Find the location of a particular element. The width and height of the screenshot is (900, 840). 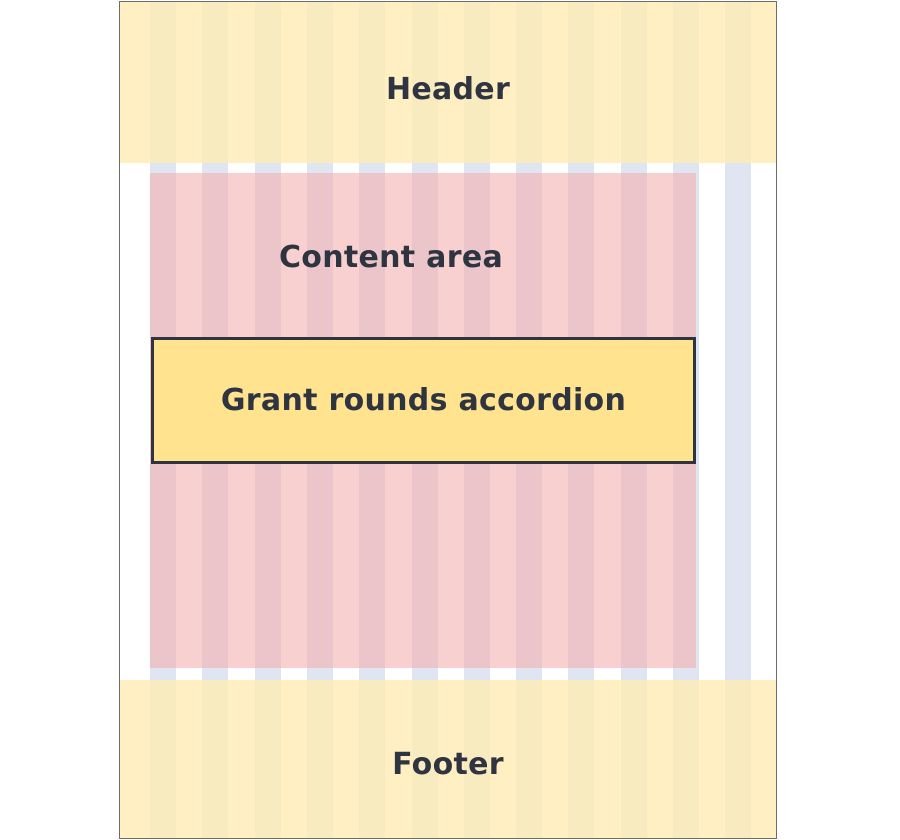

grant-rounds-accordion-label: Grant rounds accordion is located at coordinates (423, 400).